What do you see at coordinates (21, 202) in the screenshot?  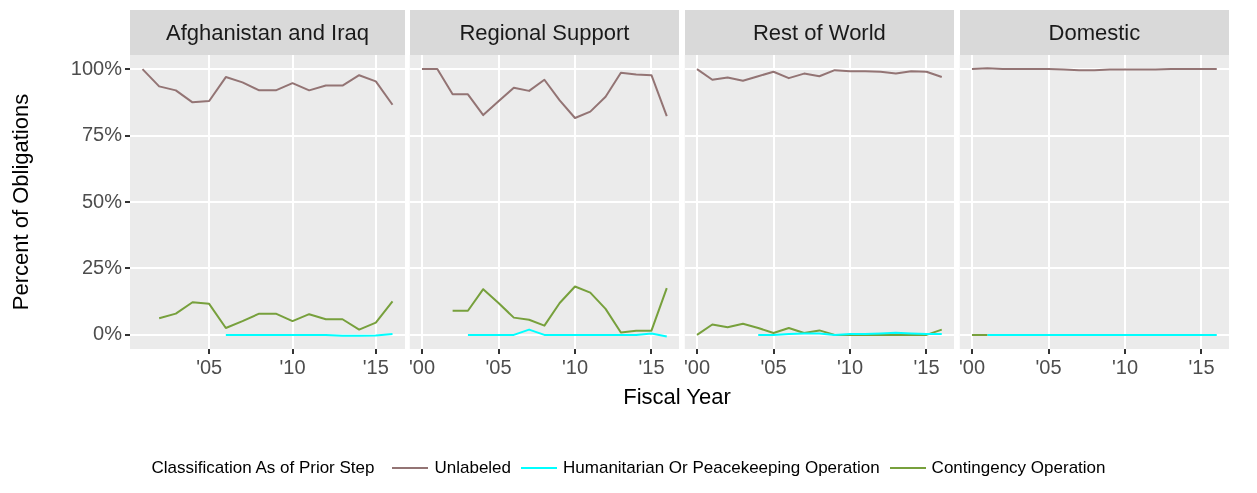 I see `y-axis-title: Percent of Obligations` at bounding box center [21, 202].